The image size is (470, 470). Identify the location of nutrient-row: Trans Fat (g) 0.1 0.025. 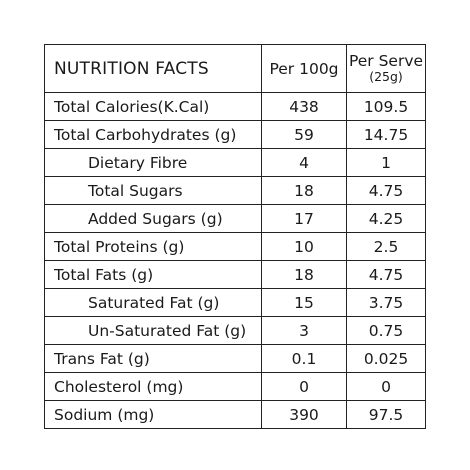
(235, 358).